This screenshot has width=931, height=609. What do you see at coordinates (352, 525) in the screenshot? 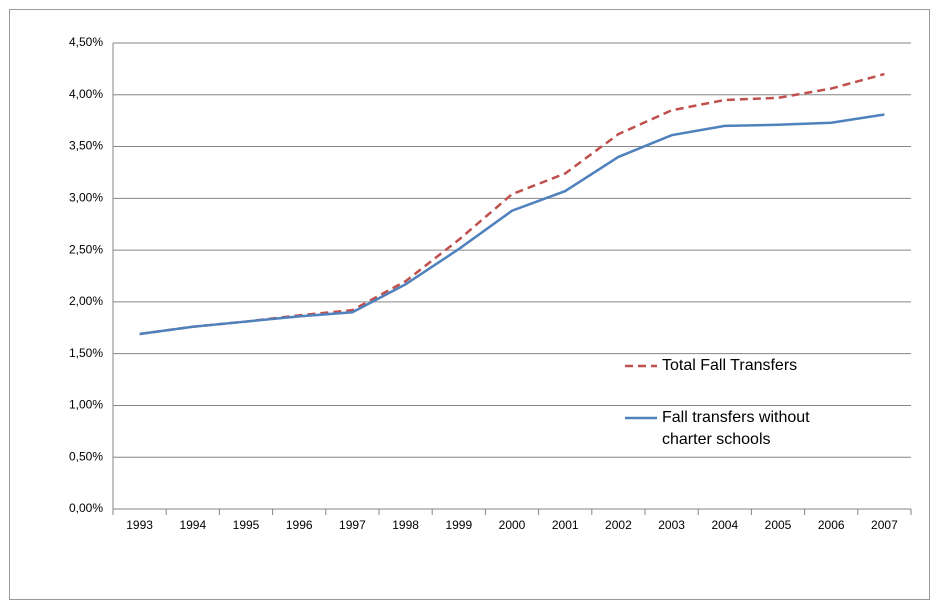
I see `x-tick-label: 1997` at bounding box center [352, 525].